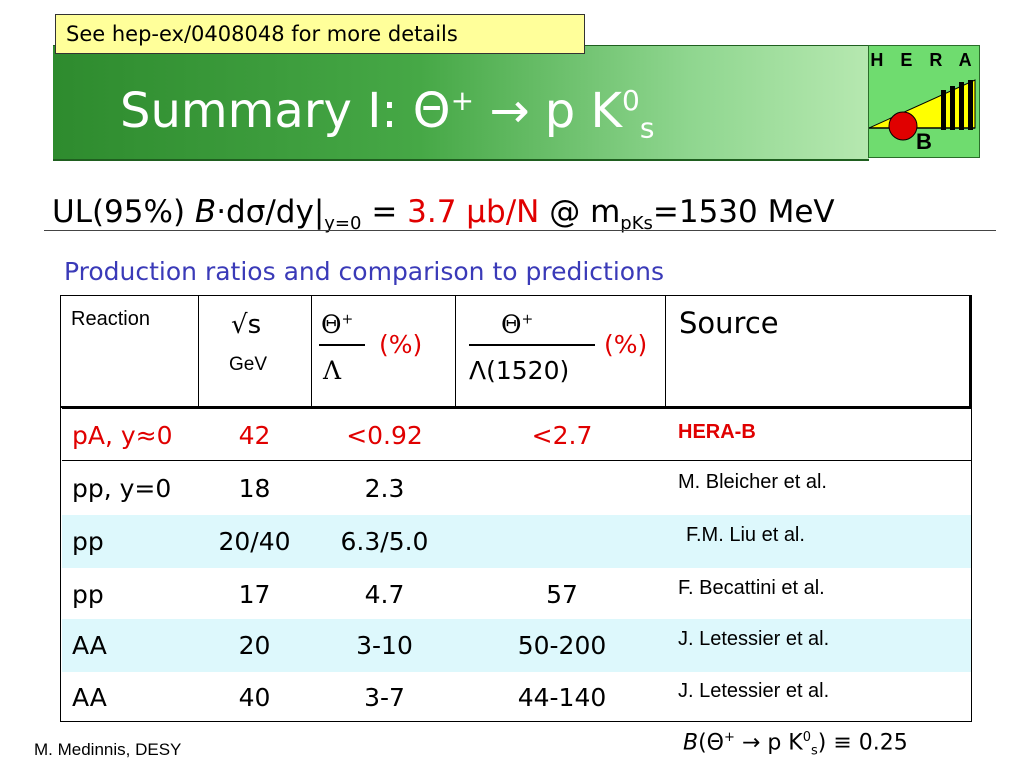  Describe the element at coordinates (254, 594) in the screenshot. I see `cell-sqrt-s: 17` at that location.